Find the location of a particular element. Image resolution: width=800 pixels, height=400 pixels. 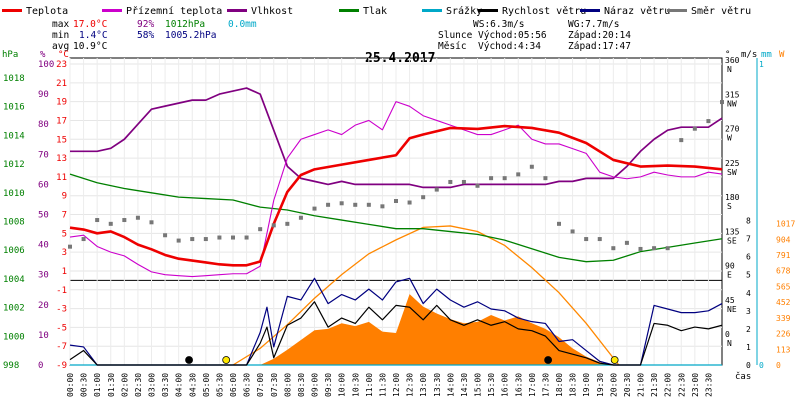

time-tick-label: 08:30 is located at coordinates (301, 385).